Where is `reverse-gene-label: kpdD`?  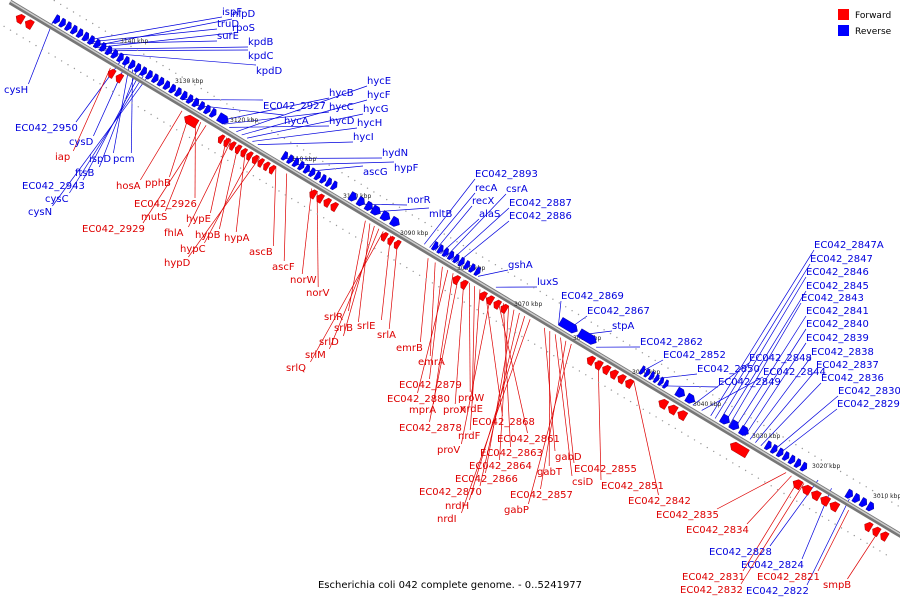
reverse-gene-label: kpdD is located at coordinates (269, 71).